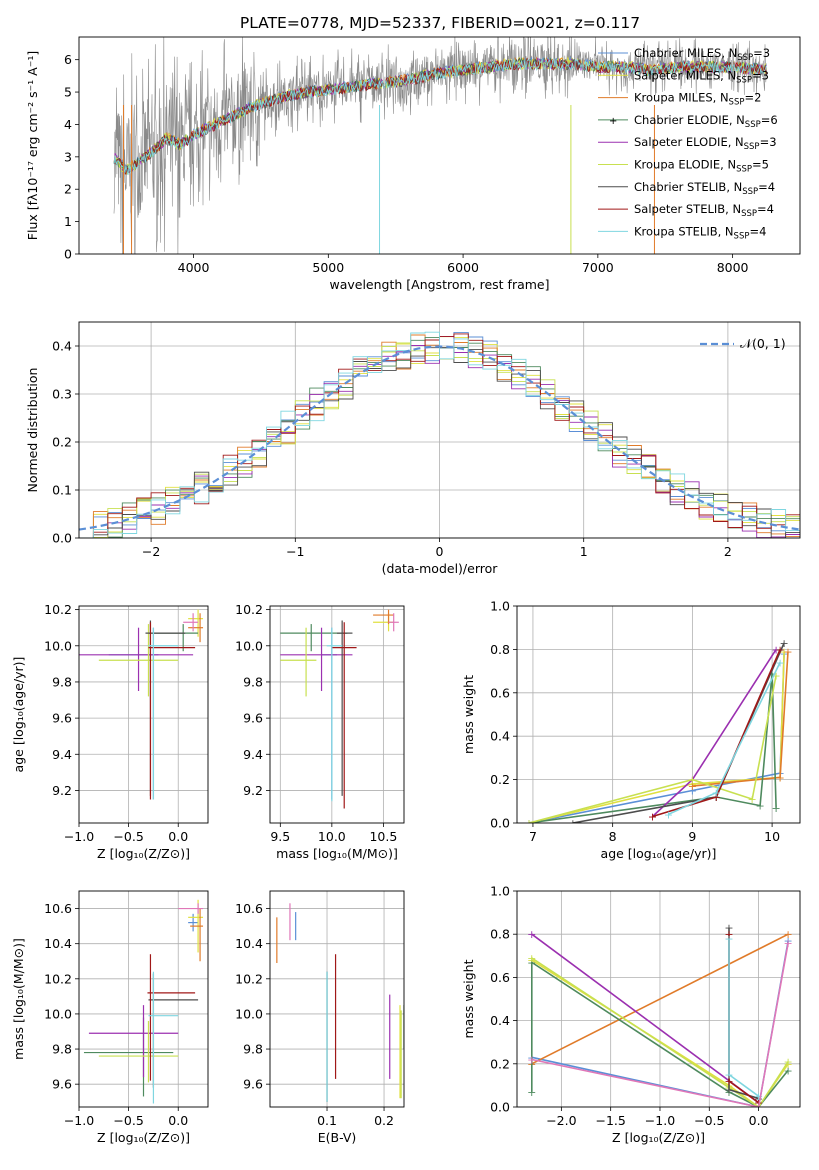 This screenshot has width=819, height=1170. What do you see at coordinates (697, 99) in the screenshot?
I see `legend-entry: Kroupa MILES, NSSP=2` at bounding box center [697, 99].